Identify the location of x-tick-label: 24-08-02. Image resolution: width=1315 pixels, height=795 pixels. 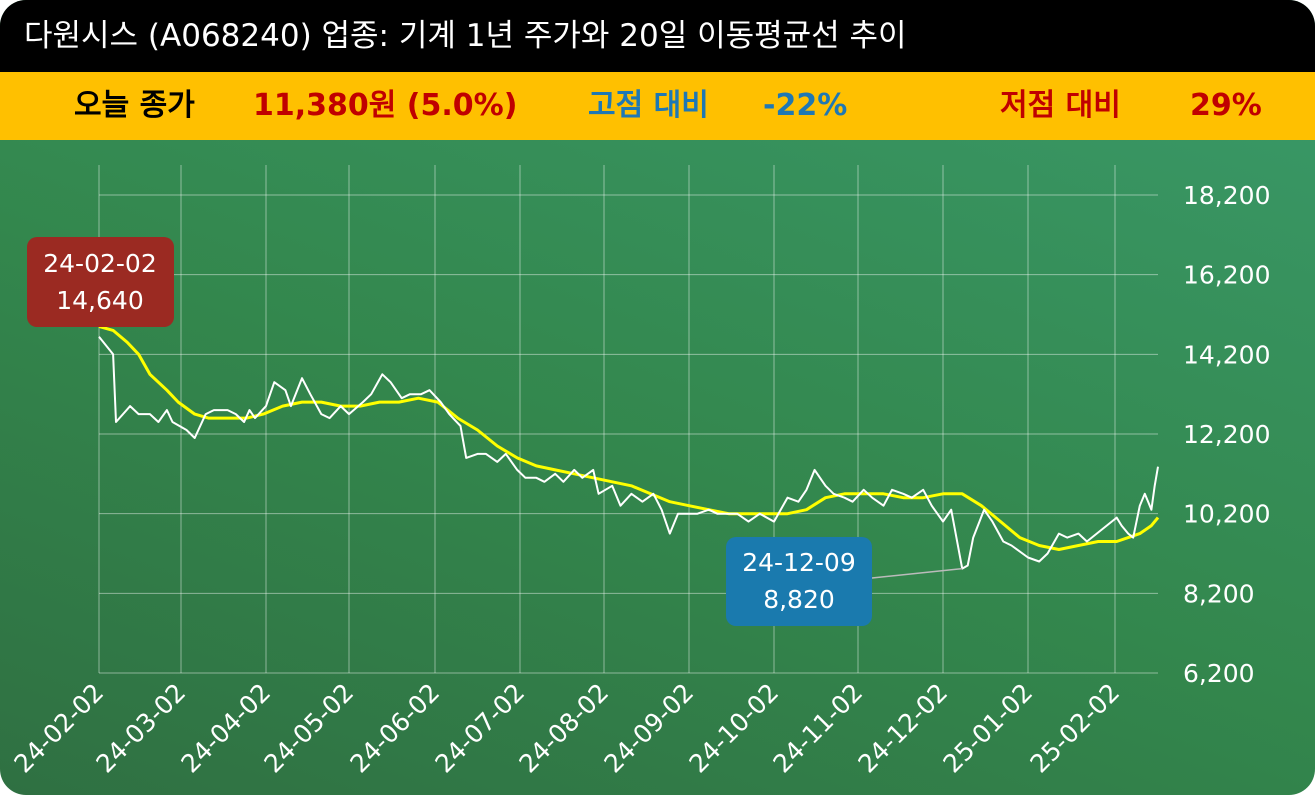
(563, 728).